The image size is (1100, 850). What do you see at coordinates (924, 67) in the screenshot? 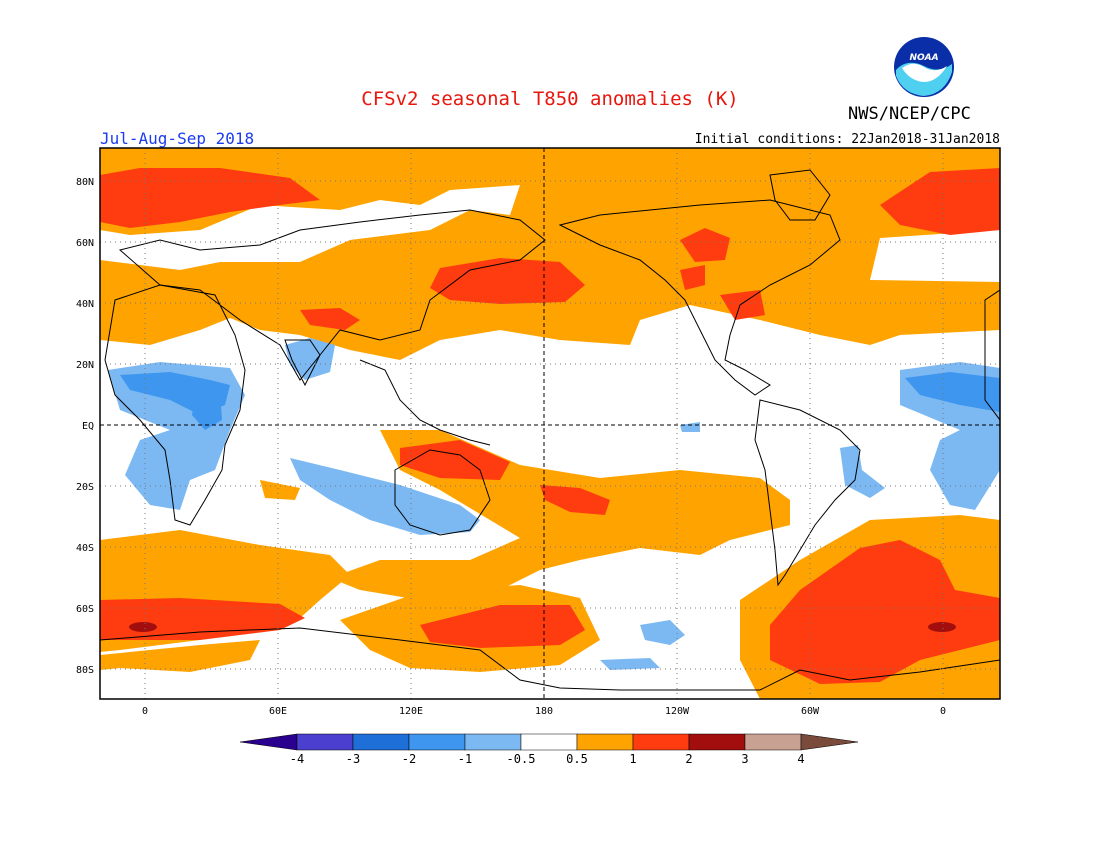
I see `noaa-logo-icon: NOAA` at bounding box center [924, 67].